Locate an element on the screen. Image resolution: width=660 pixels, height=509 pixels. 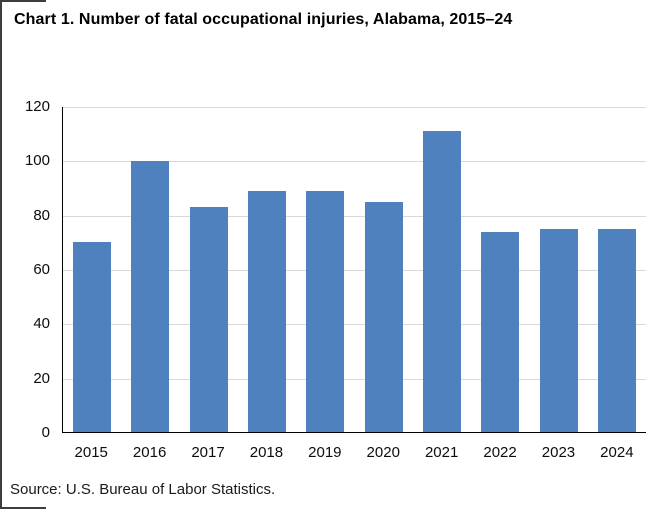
bar-2019 is located at coordinates (325, 311).